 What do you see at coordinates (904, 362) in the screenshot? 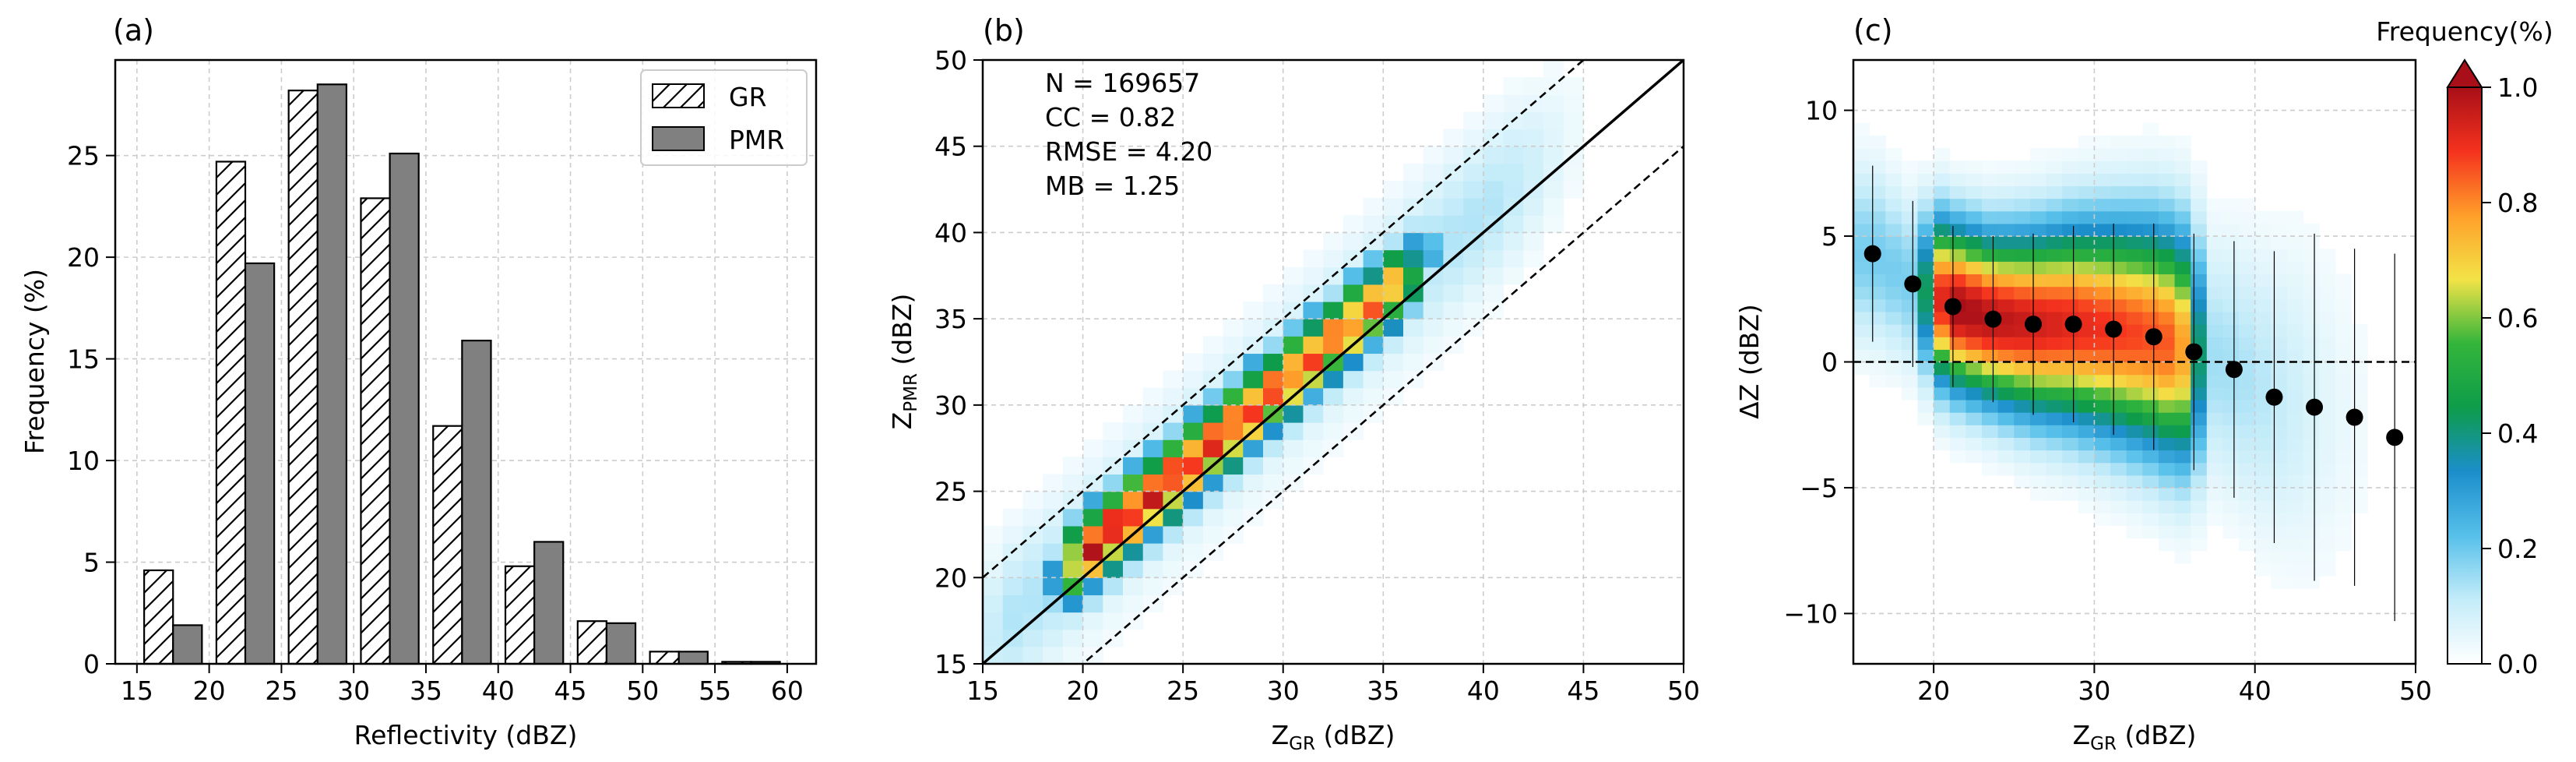
I see `panel-b-ylabel: ZPMR (dBZ)` at bounding box center [904, 362].